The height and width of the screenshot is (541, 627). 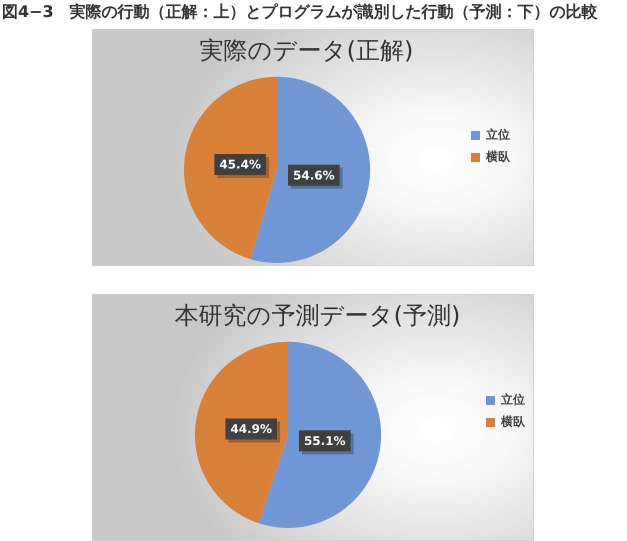 What do you see at coordinates (240, 165) in the screenshot?
I see `data-label: 45.4%` at bounding box center [240, 165].